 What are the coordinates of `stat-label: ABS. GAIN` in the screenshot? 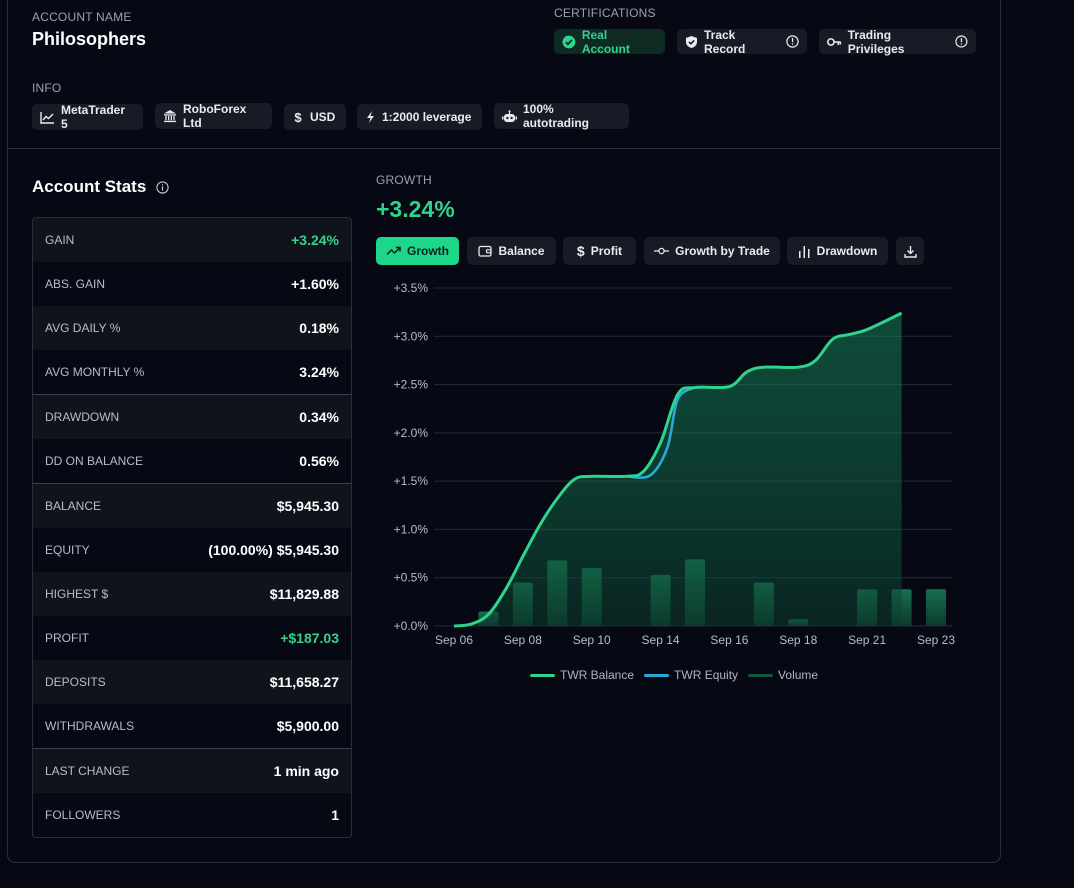 It's located at (75, 284).